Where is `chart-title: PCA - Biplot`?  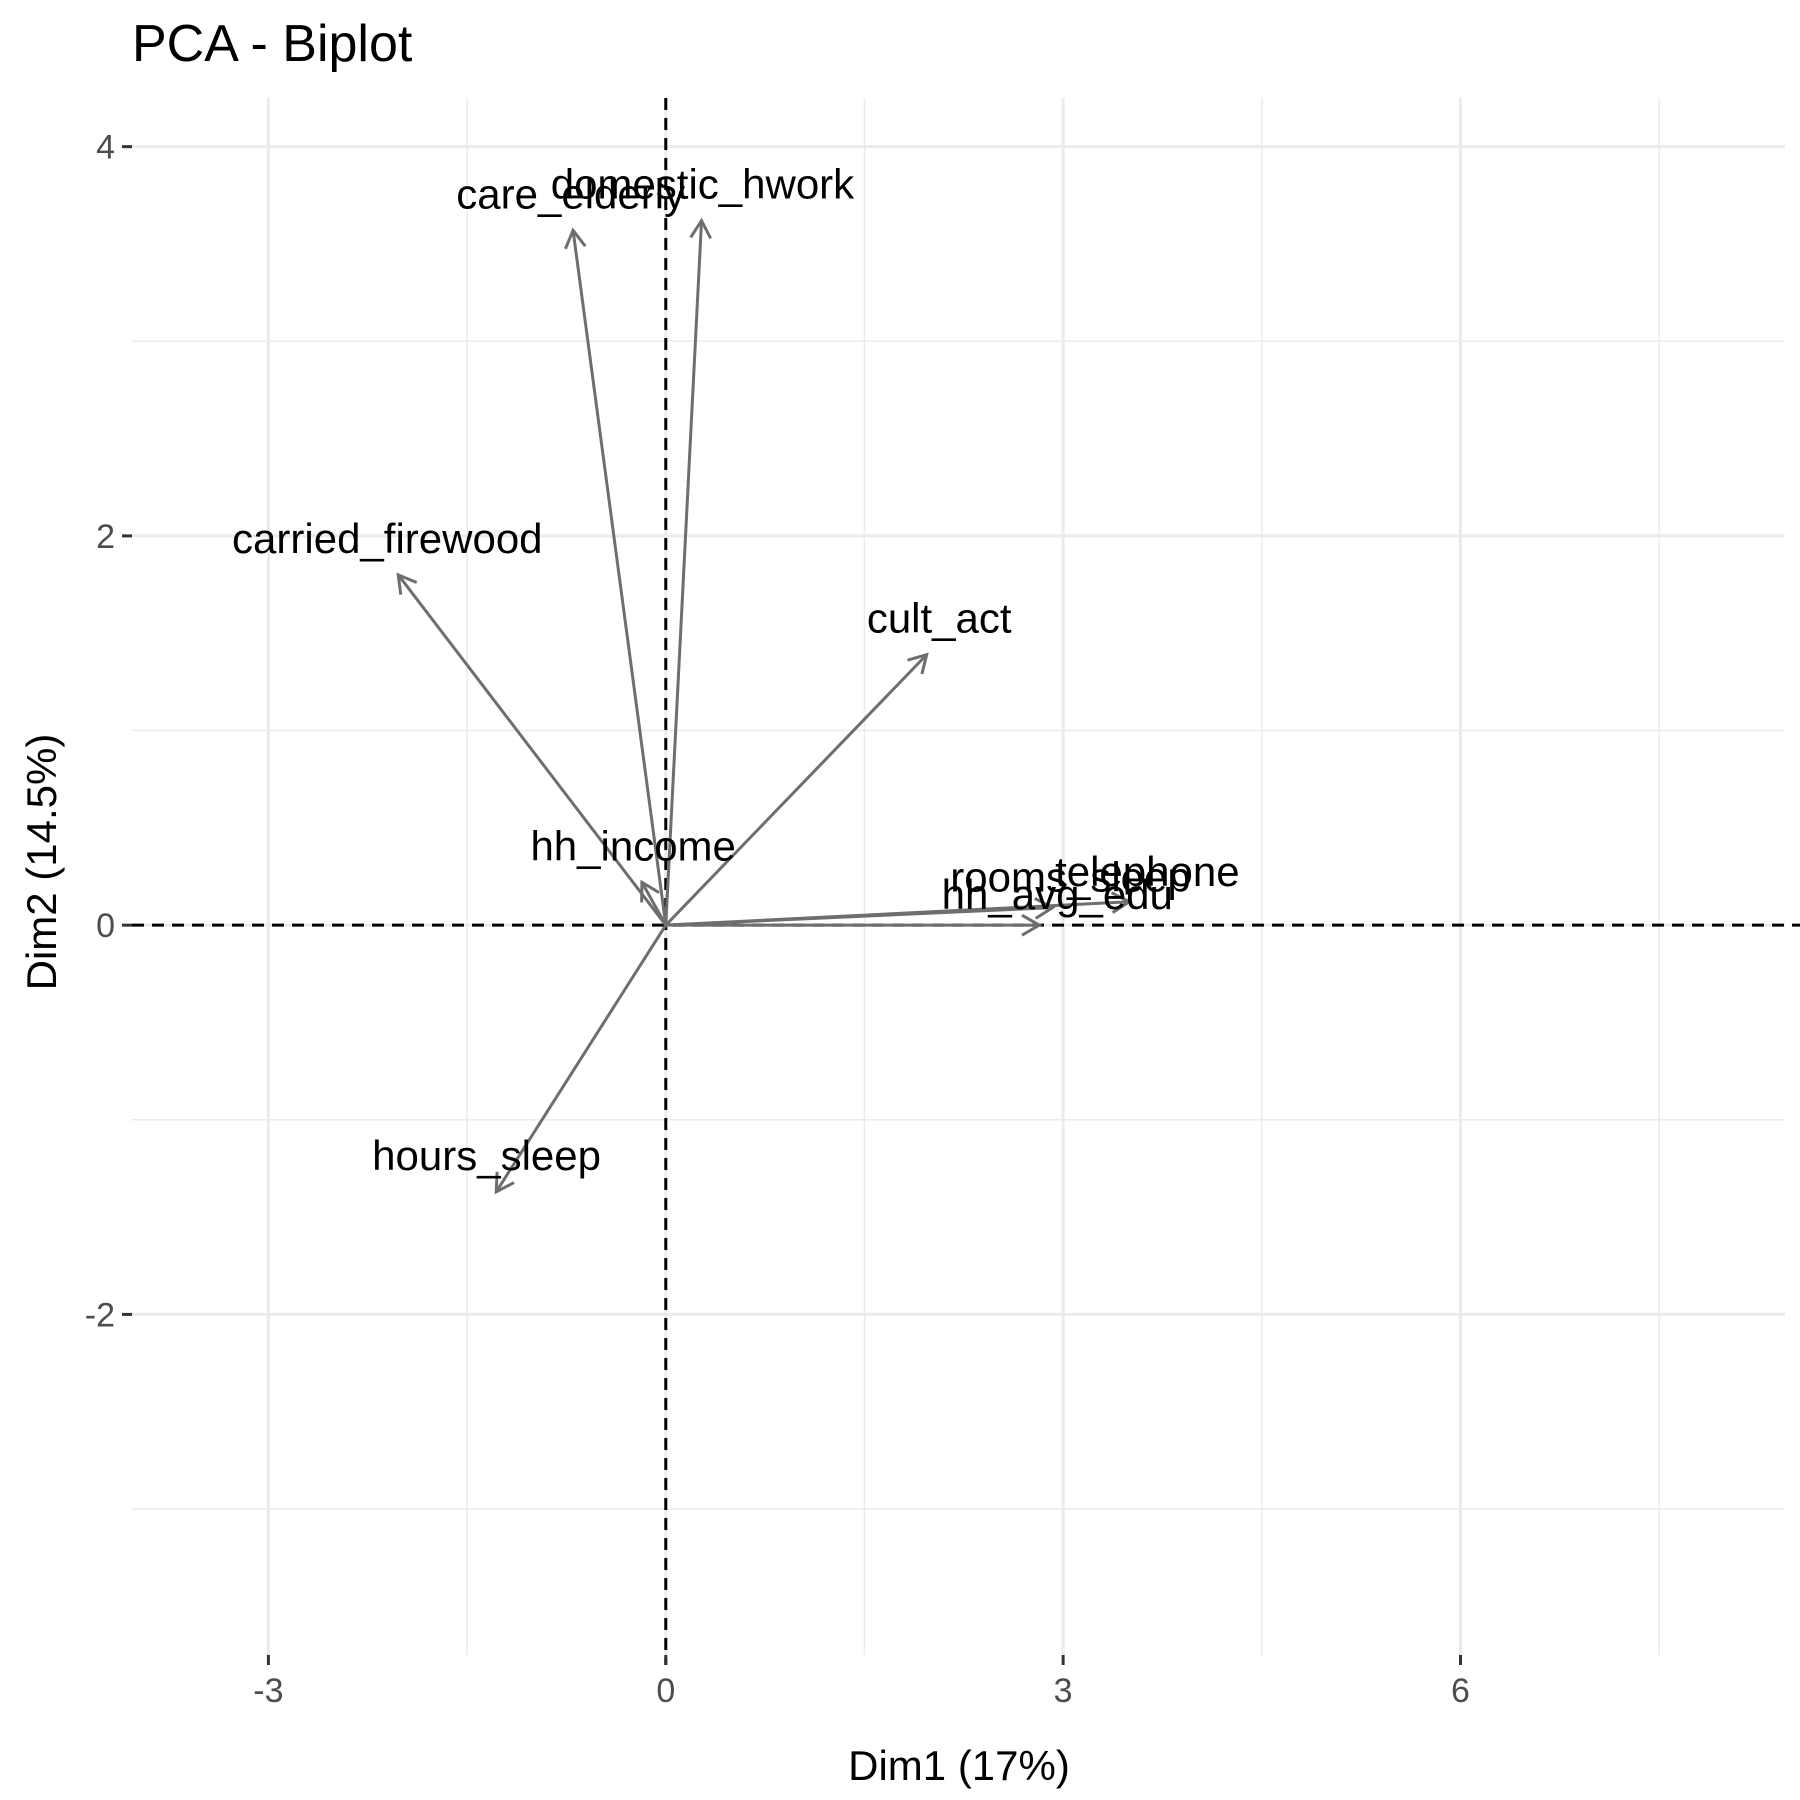 chart-title: PCA - Biplot is located at coordinates (272, 44).